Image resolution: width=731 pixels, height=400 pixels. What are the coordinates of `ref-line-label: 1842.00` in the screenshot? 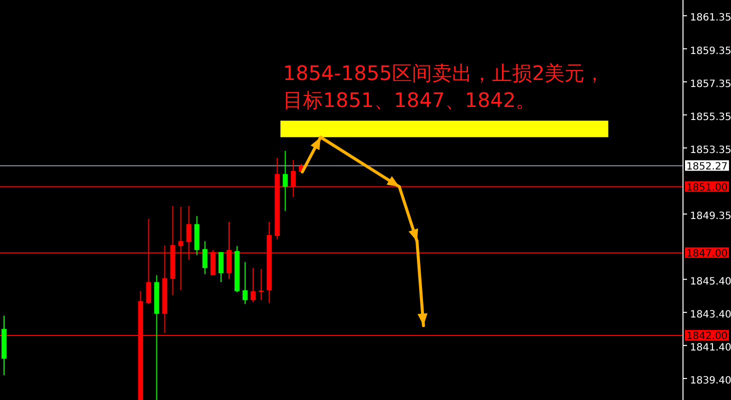 It's located at (707, 336).